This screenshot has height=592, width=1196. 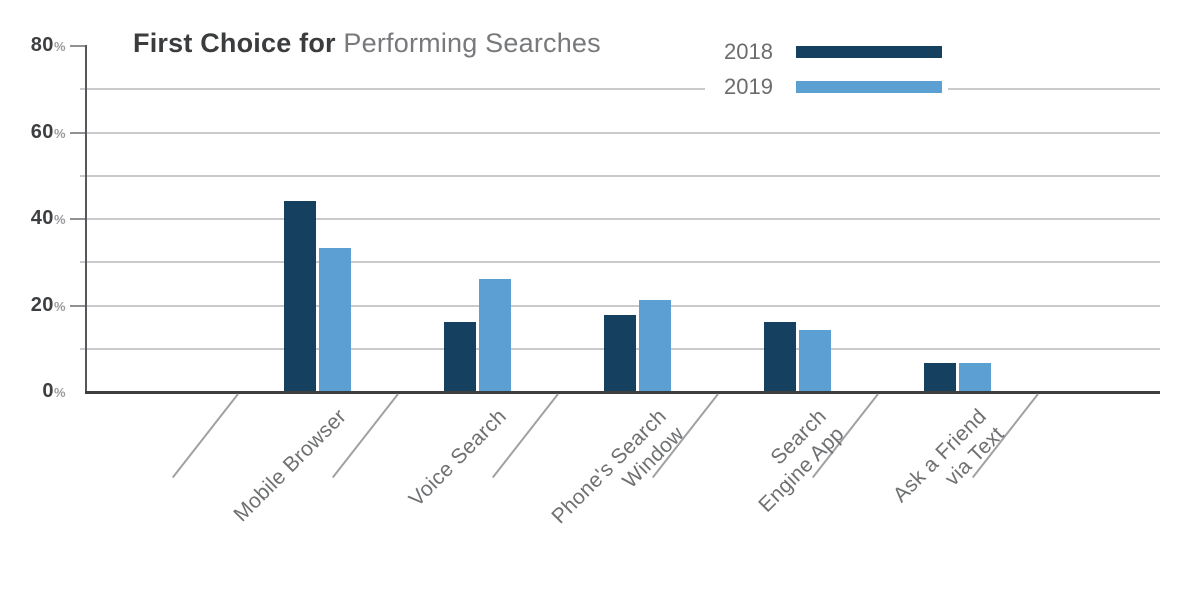 What do you see at coordinates (748, 51) in the screenshot?
I see `legend-label: 2018` at bounding box center [748, 51].